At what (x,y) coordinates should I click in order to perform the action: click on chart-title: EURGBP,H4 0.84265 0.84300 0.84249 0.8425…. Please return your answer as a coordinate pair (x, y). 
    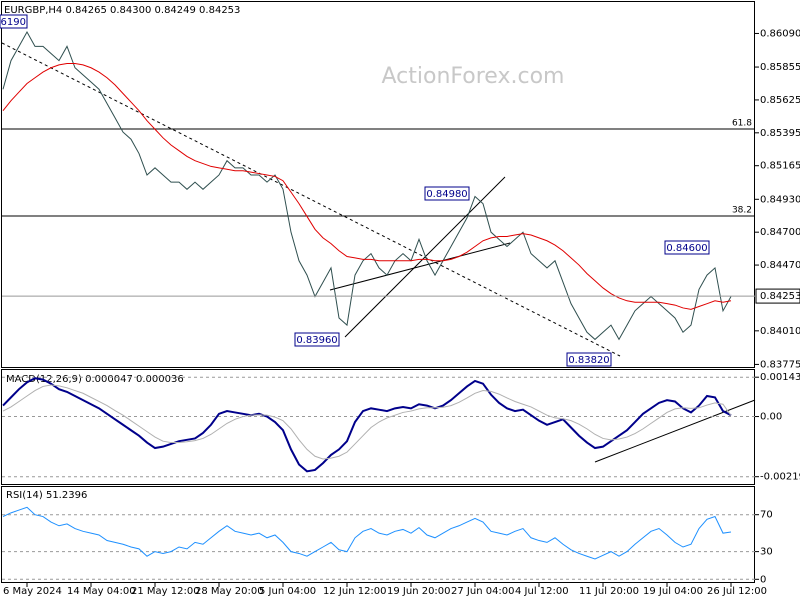
    Looking at the image, I should click on (122, 10).